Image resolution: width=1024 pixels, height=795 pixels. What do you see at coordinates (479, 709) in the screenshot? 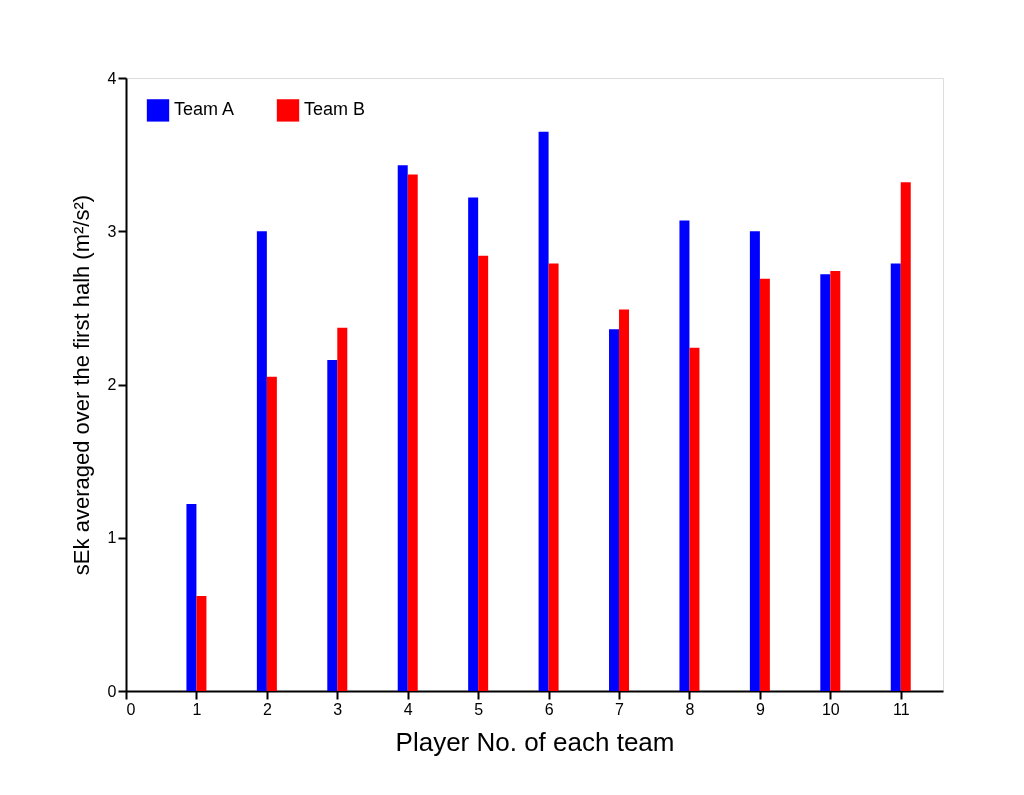
I see `x-tick-label: 5` at bounding box center [479, 709].